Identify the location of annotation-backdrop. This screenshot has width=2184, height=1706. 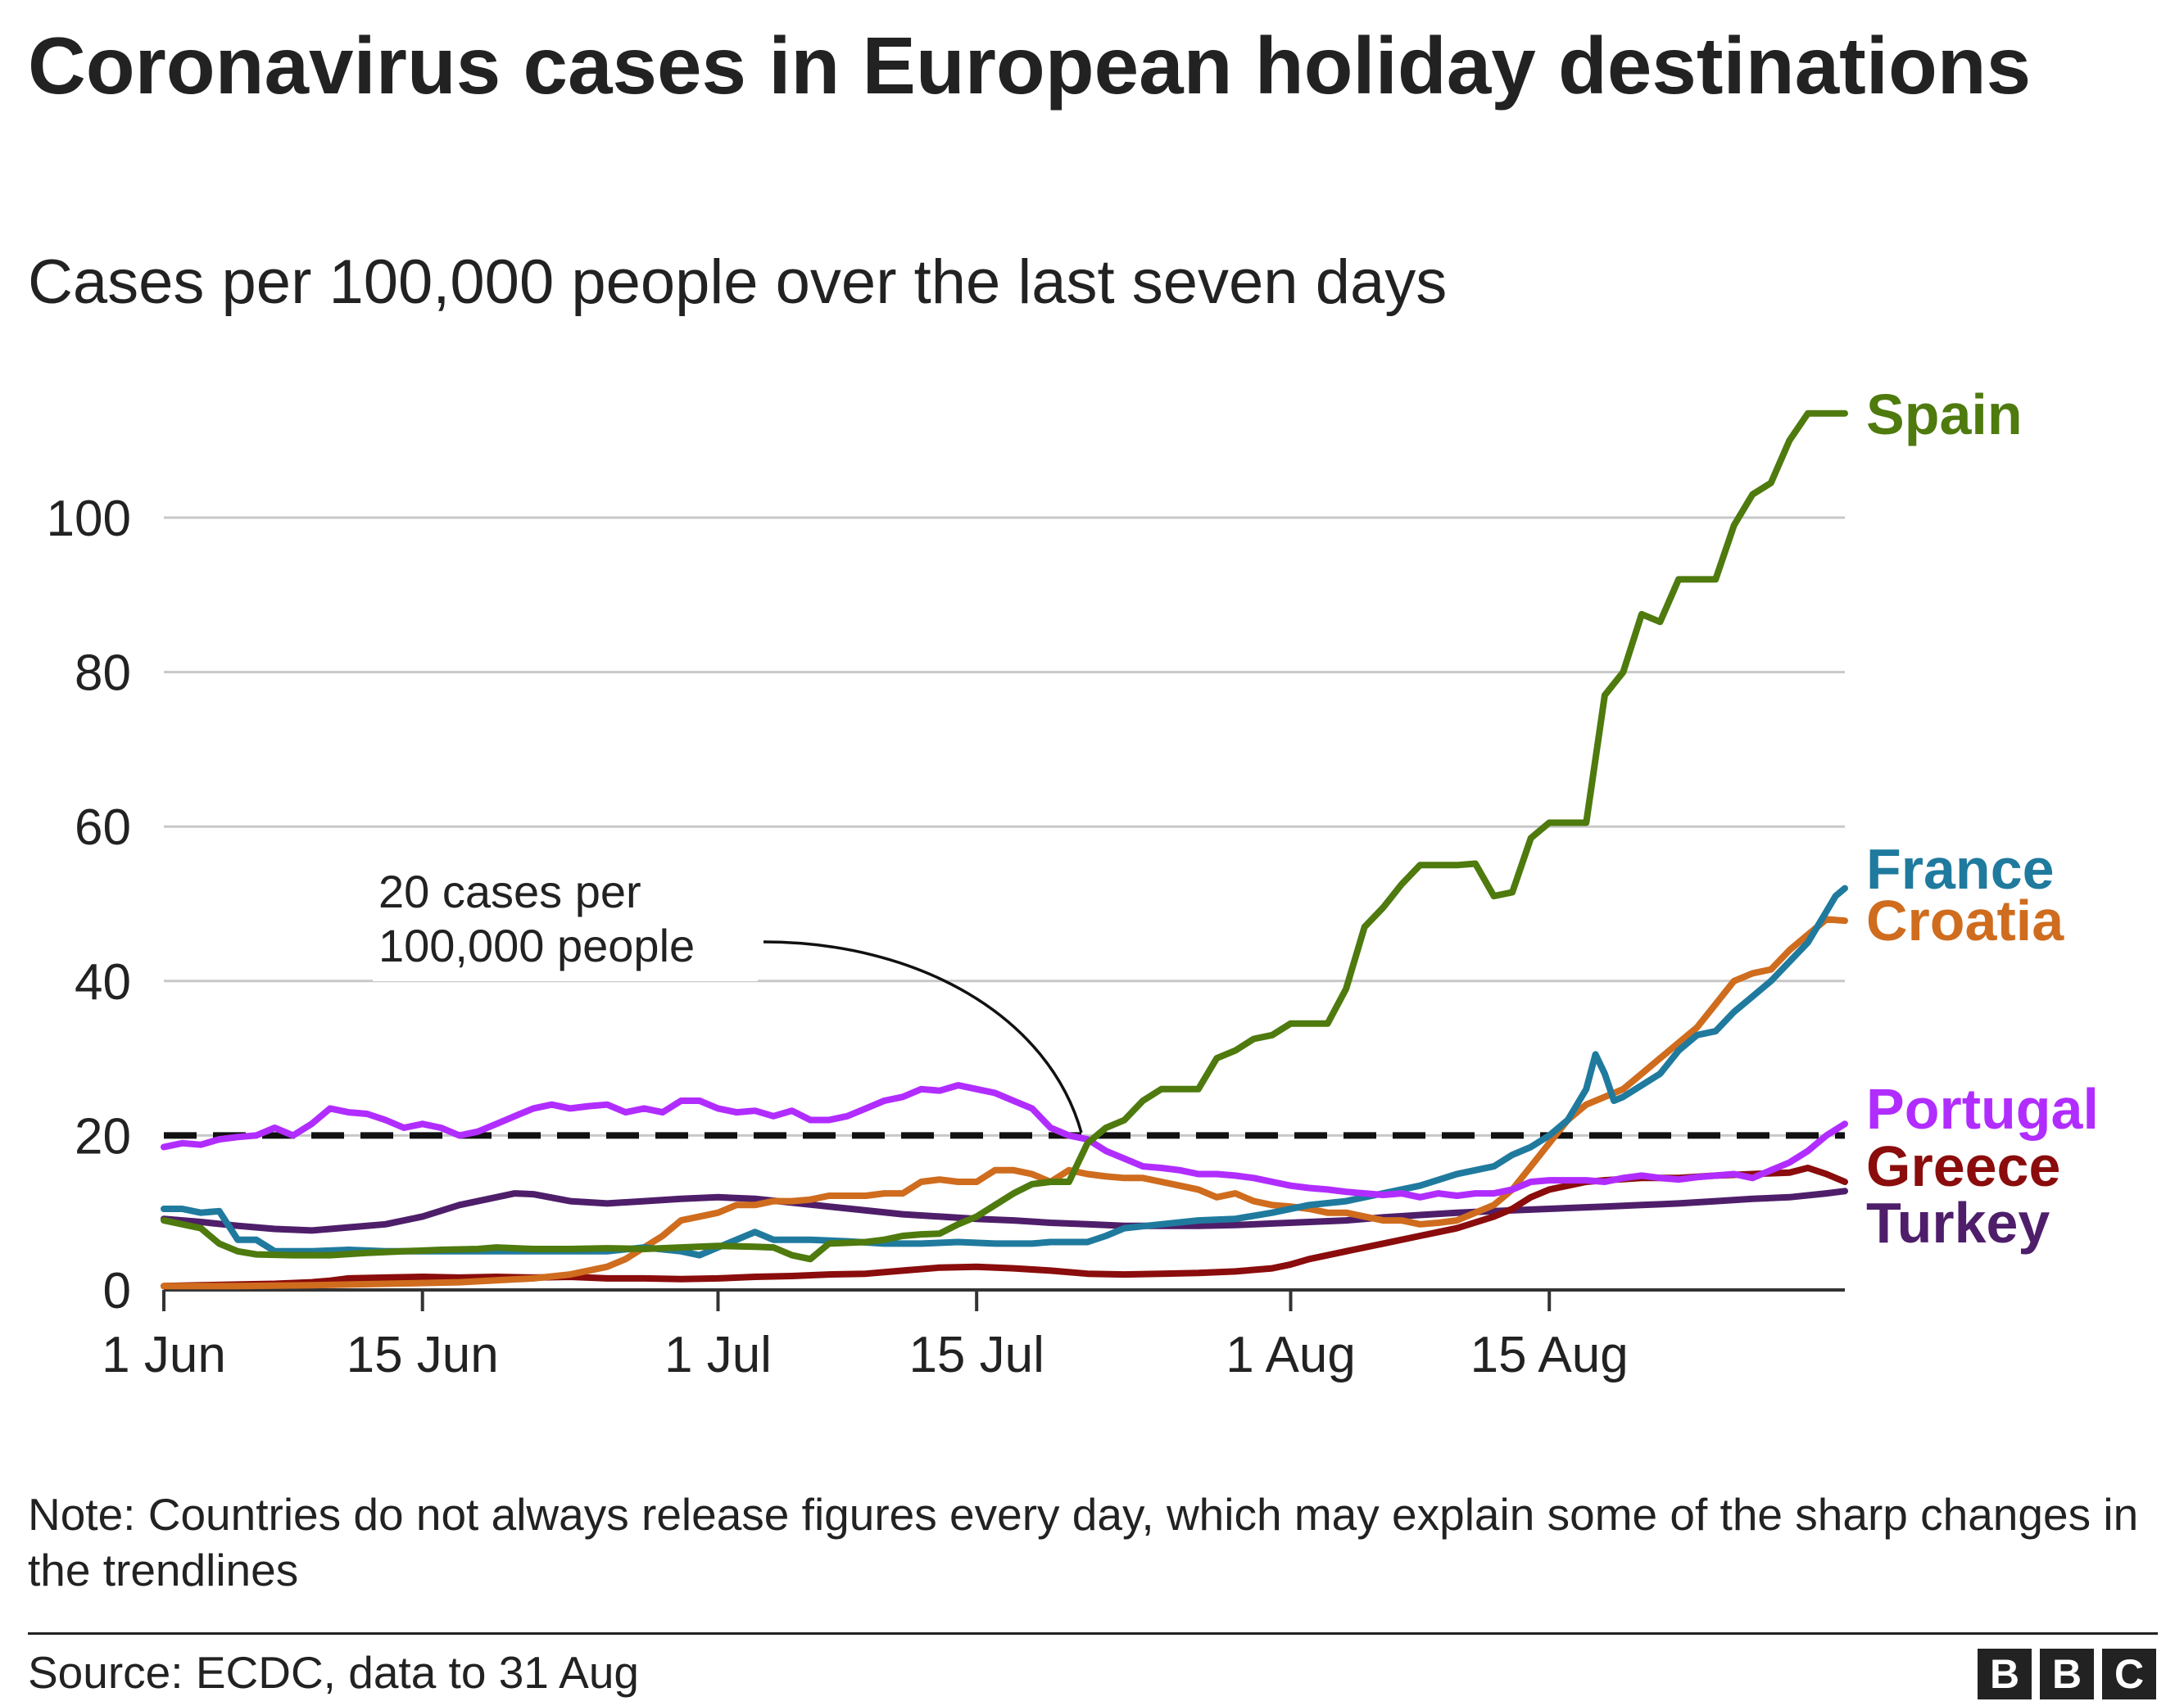
(565, 919).